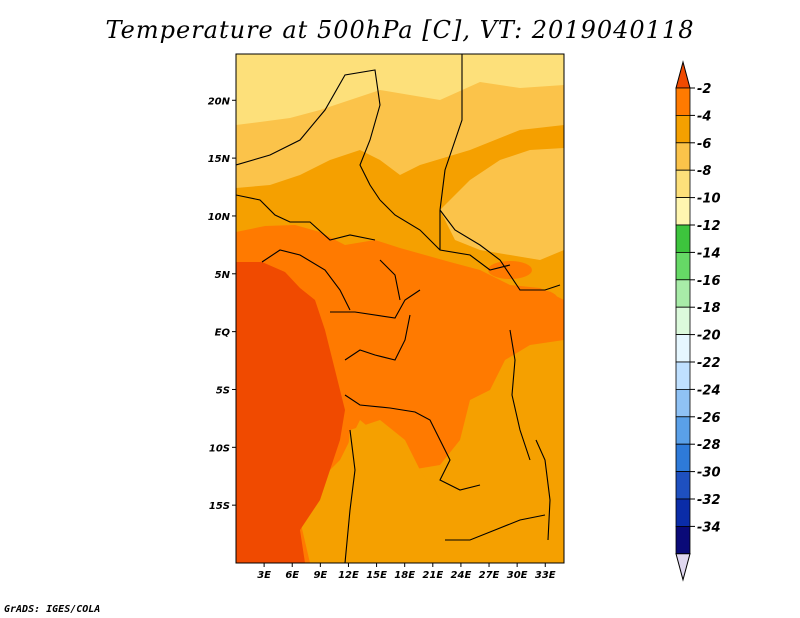  I want to click on y-tick-label: 15N, so click(219, 159).